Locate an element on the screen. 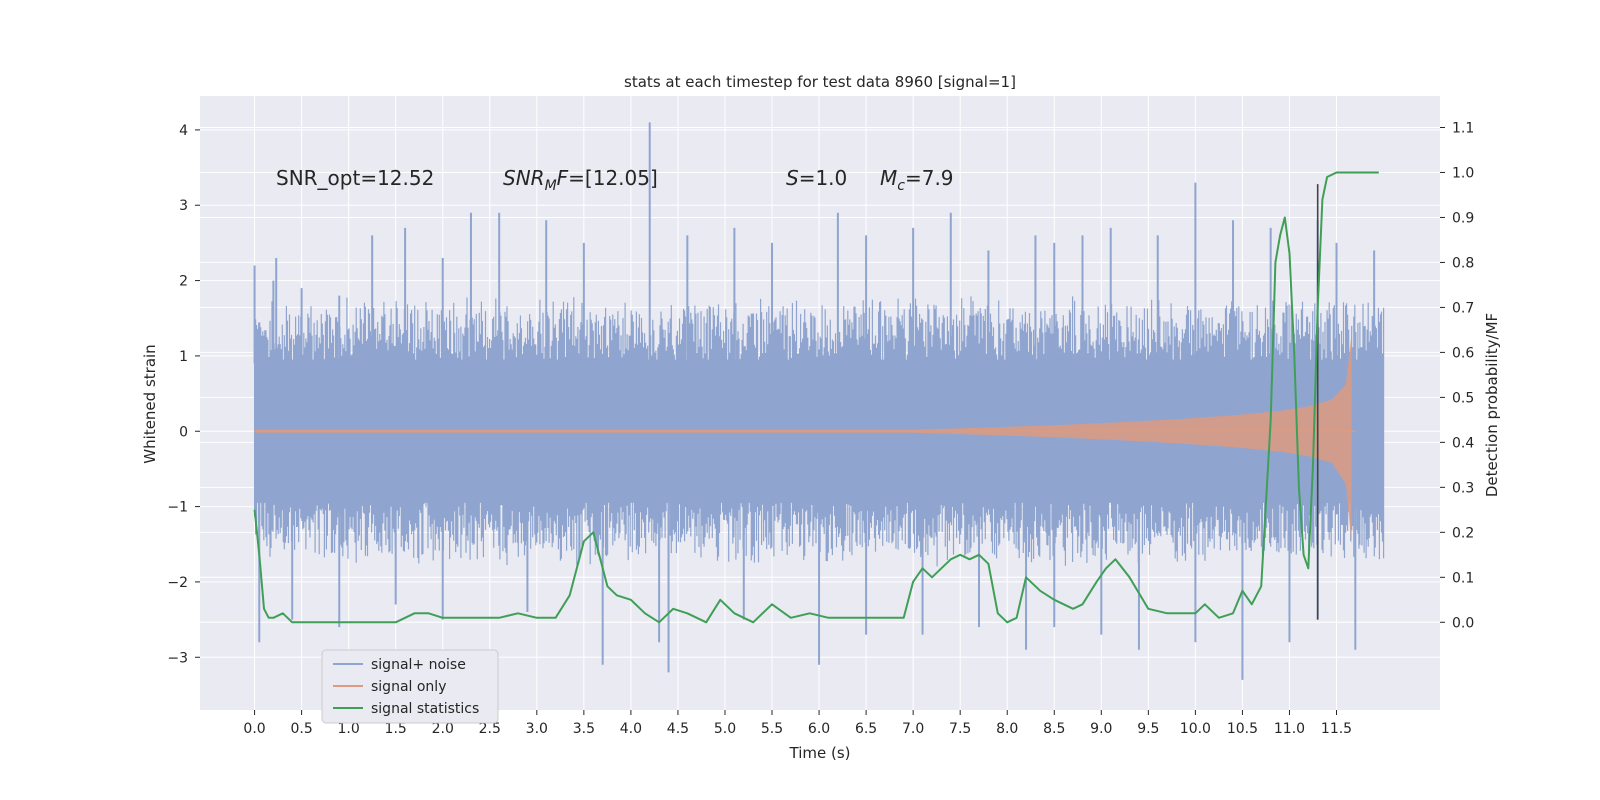  y-left-axis-label: Whitened strain is located at coordinates (150, 403).